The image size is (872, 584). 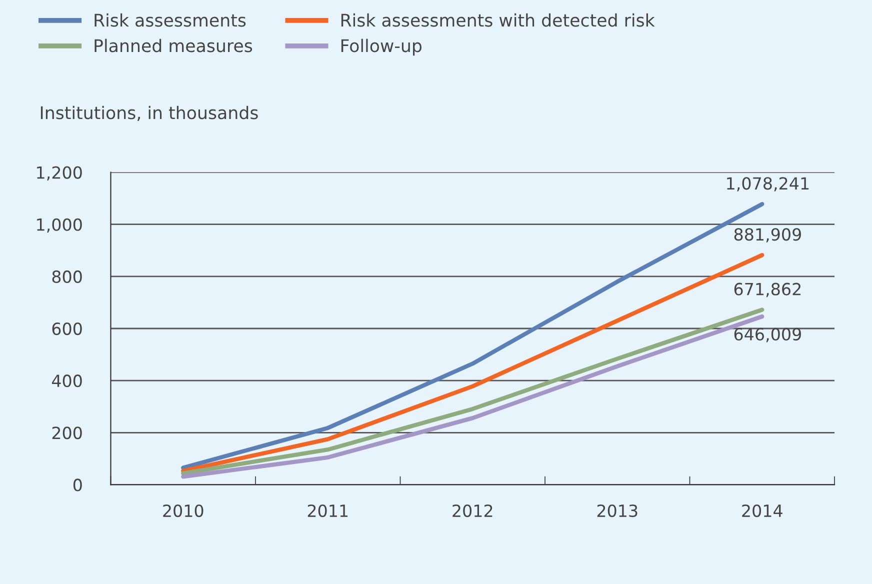 I want to click on y-tick-label: 0, so click(x=77, y=485).